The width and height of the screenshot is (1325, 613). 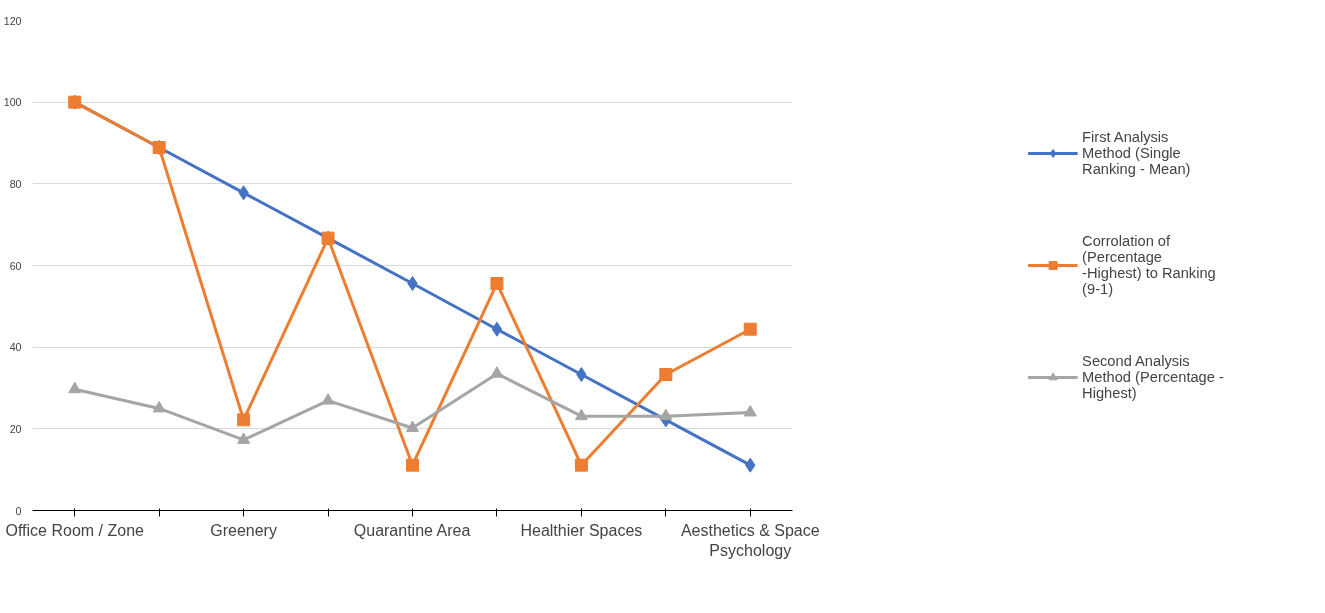 I want to click on x-tick-label: Quarantine Area, so click(x=412, y=530).